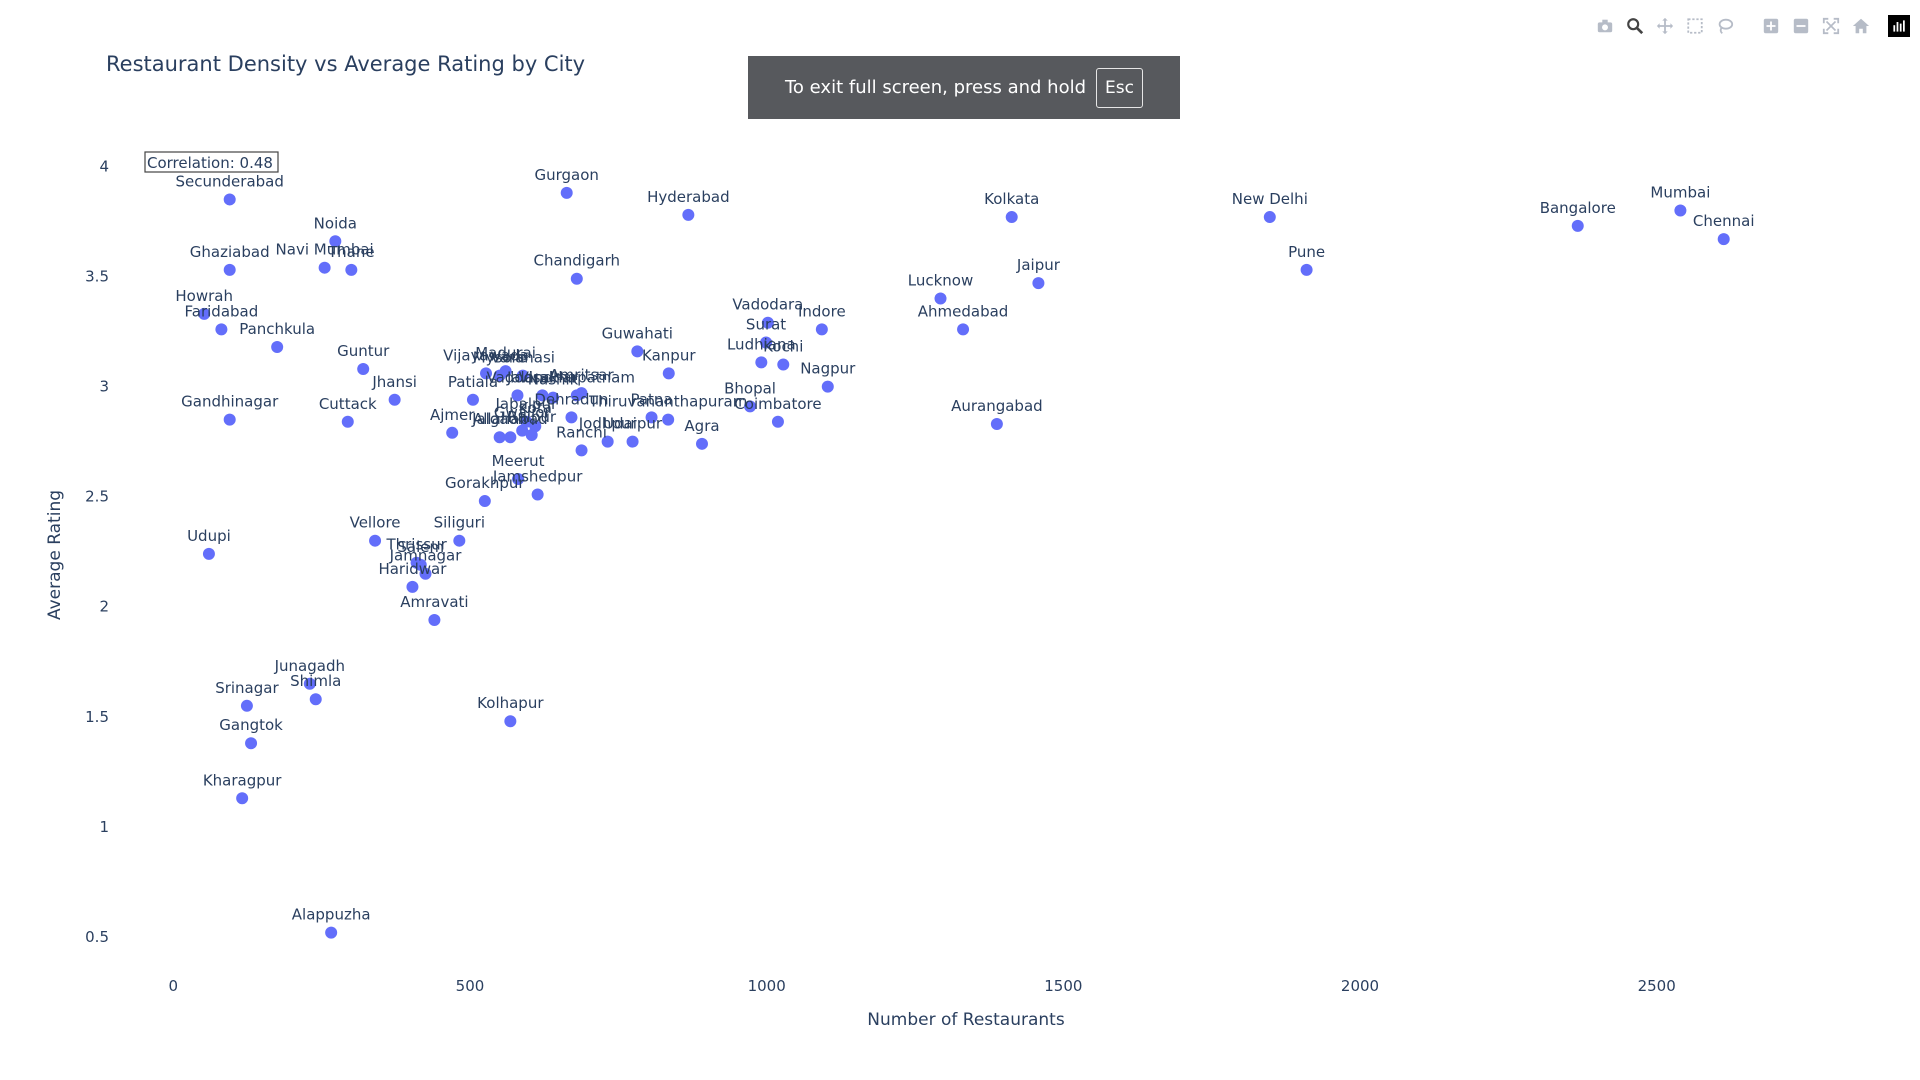 Image resolution: width=1920 pixels, height=1080 pixels. What do you see at coordinates (669, 355) in the screenshot?
I see `point-label: Kanpur` at bounding box center [669, 355].